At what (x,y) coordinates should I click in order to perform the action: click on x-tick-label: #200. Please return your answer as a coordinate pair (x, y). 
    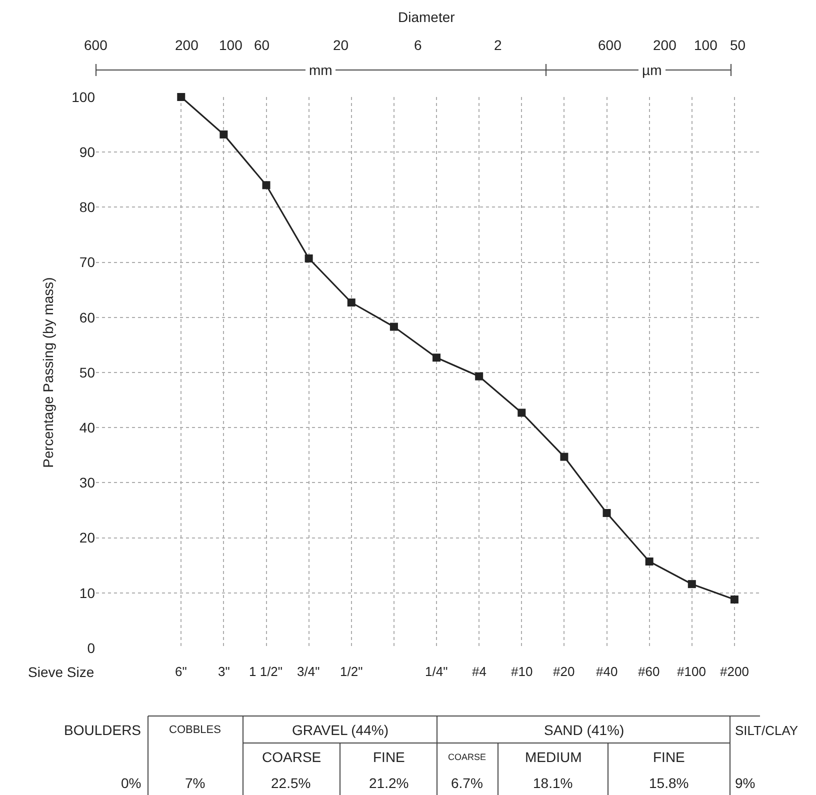
    Looking at the image, I should click on (734, 671).